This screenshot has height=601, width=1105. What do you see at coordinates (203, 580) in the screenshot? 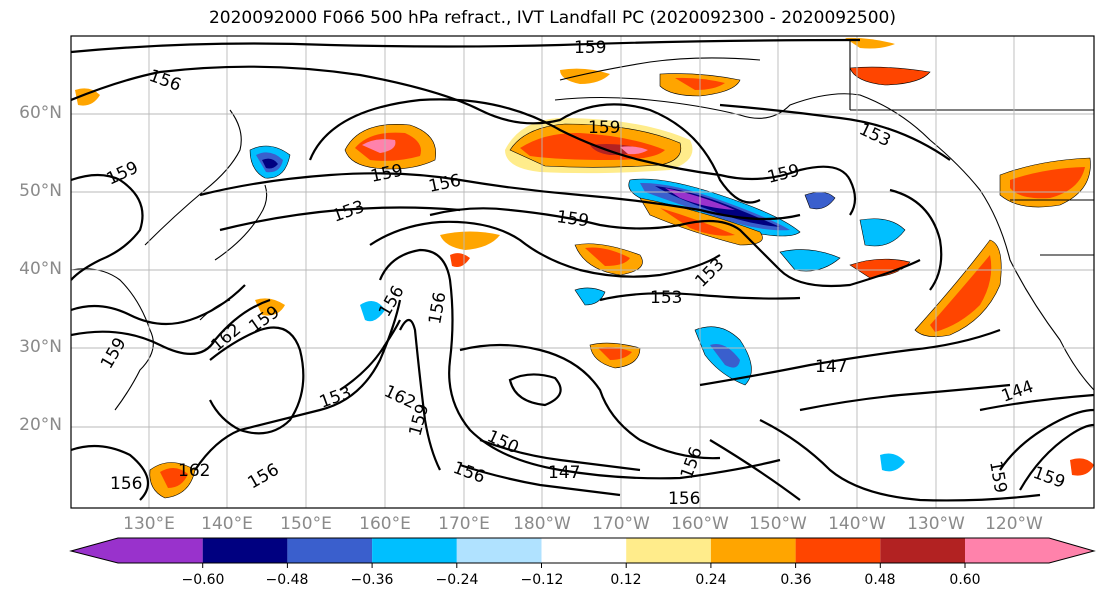
I see `colorbar-tick-label: −0.60` at bounding box center [203, 580].